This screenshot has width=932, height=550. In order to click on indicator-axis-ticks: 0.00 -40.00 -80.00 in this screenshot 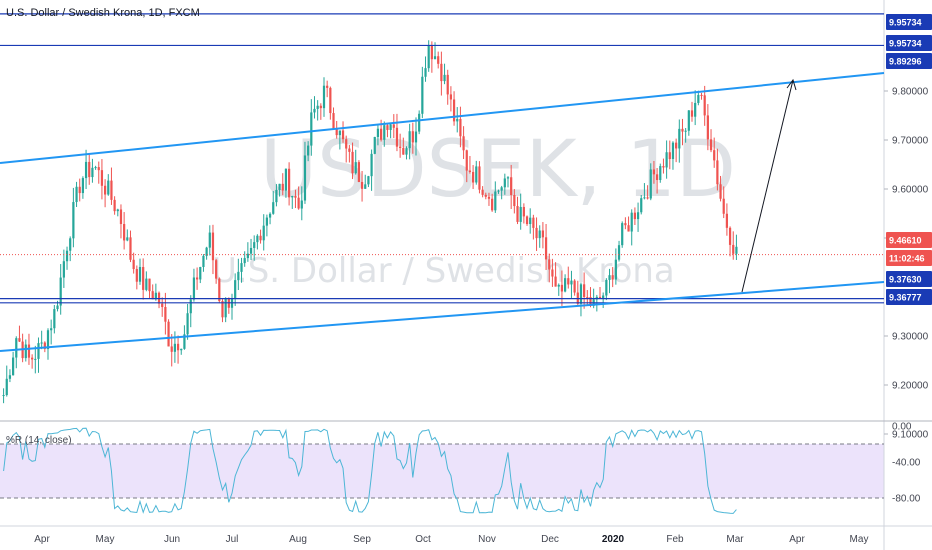, I will do `click(906, 463)`.